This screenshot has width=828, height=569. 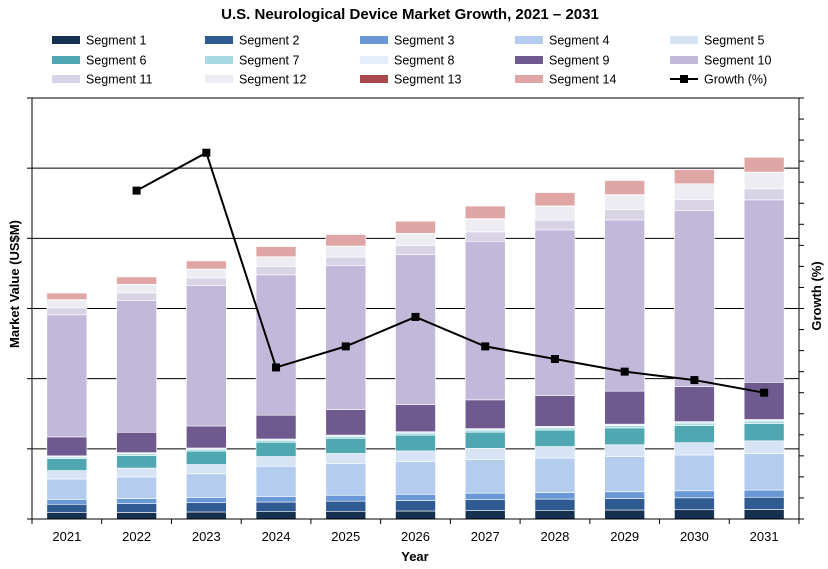 What do you see at coordinates (414, 556) in the screenshot?
I see `x-axis-label: Year` at bounding box center [414, 556].